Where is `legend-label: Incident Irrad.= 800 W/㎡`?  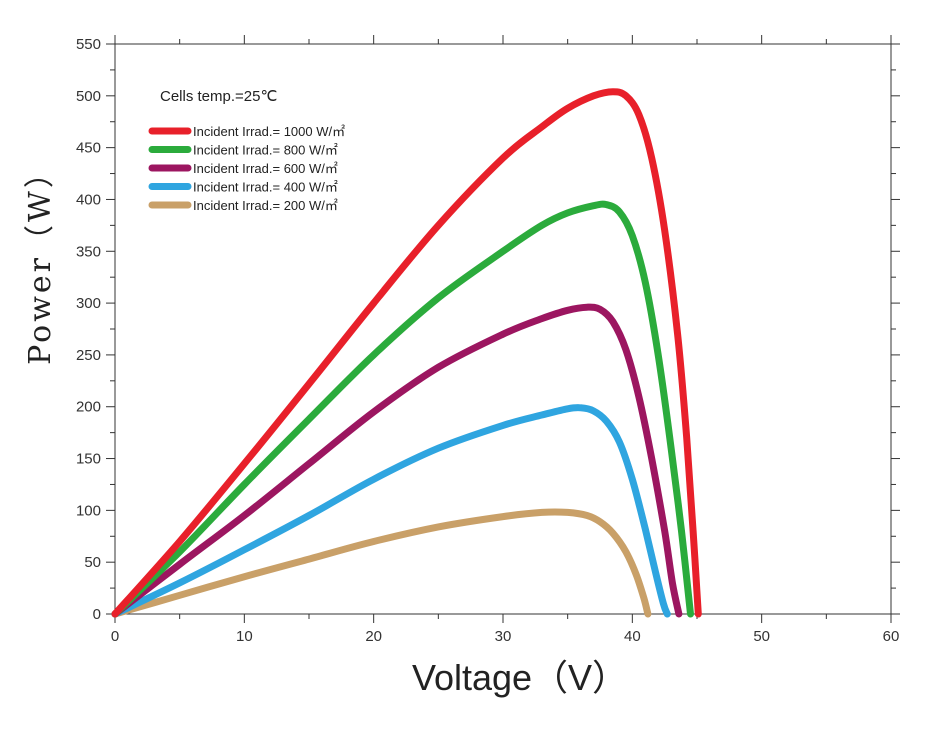
legend-label: Incident Irrad.= 800 W/㎡ is located at coordinates (265, 150).